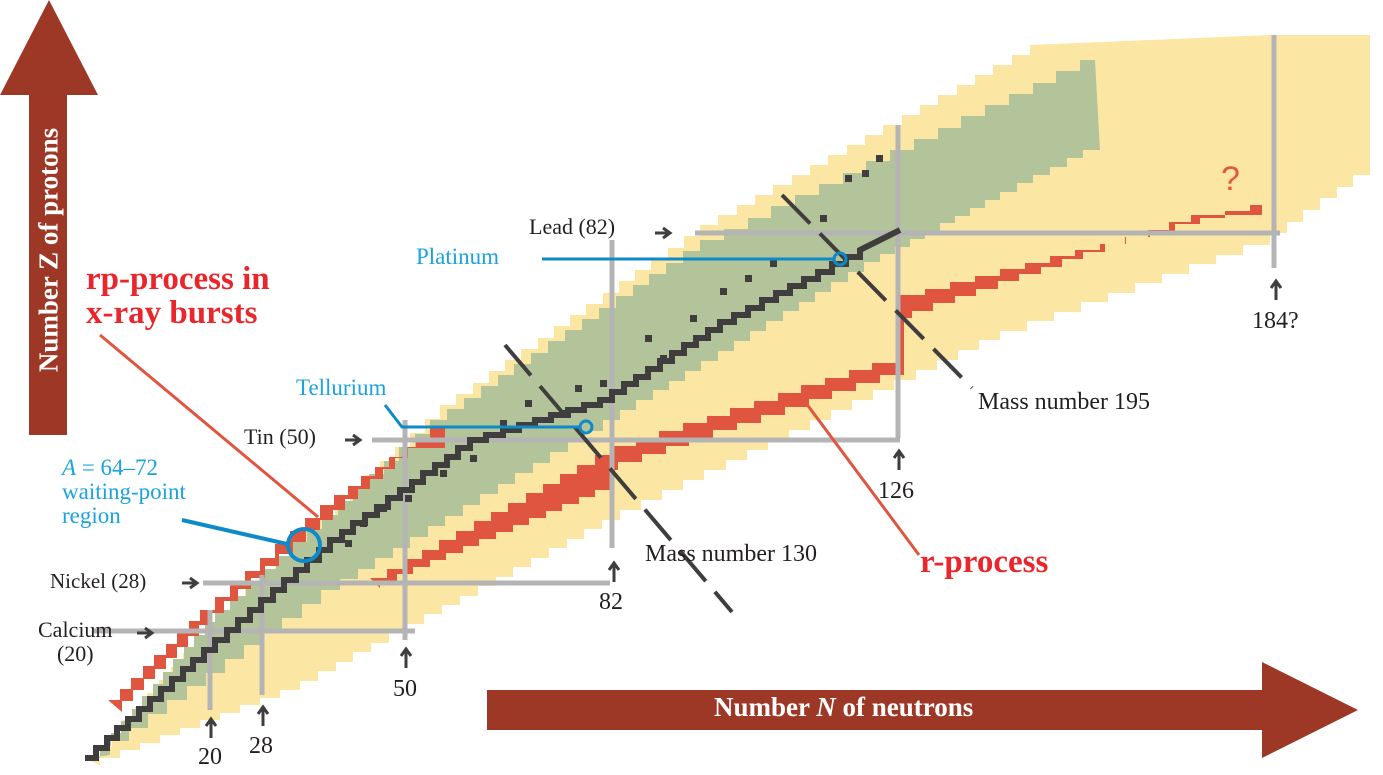 Image resolution: width=1383 pixels, height=775 pixels. I want to click on mass-130-line, so click(618, 478).